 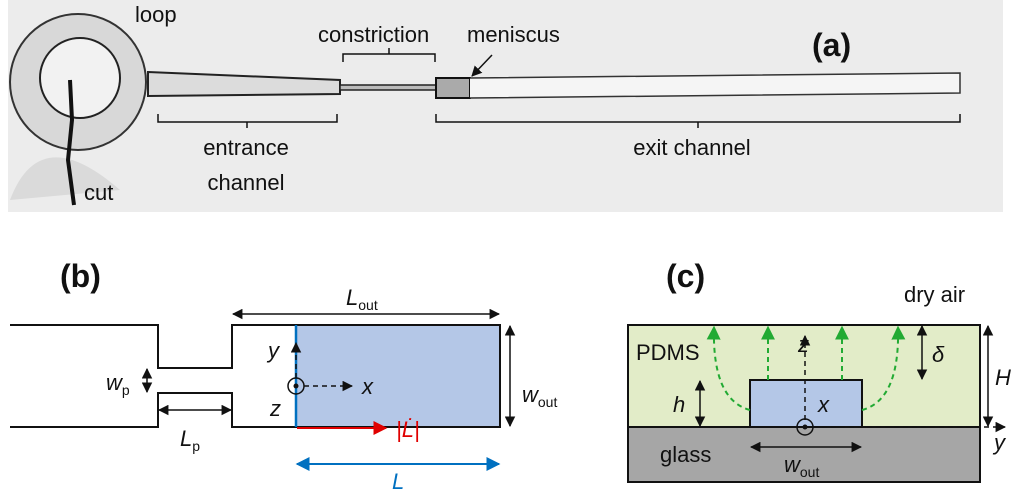 What do you see at coordinates (70, 142) in the screenshot?
I see `cut-line` at bounding box center [70, 142].